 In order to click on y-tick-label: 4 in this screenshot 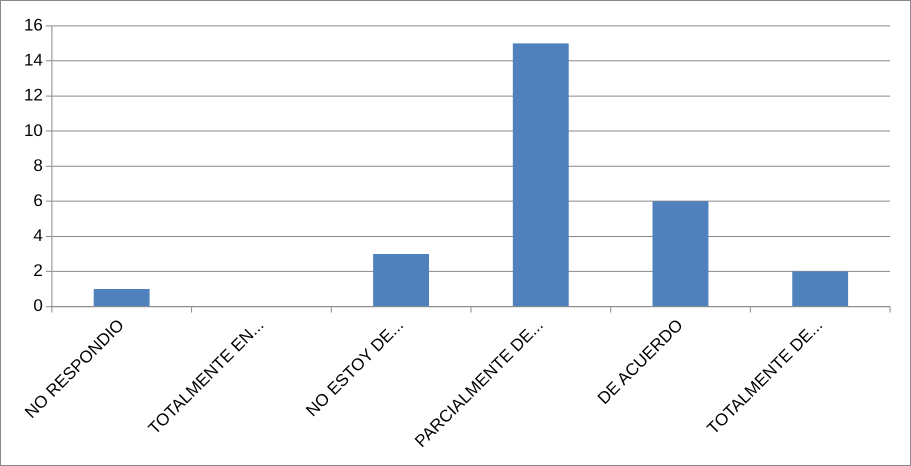, I will do `click(38, 236)`.